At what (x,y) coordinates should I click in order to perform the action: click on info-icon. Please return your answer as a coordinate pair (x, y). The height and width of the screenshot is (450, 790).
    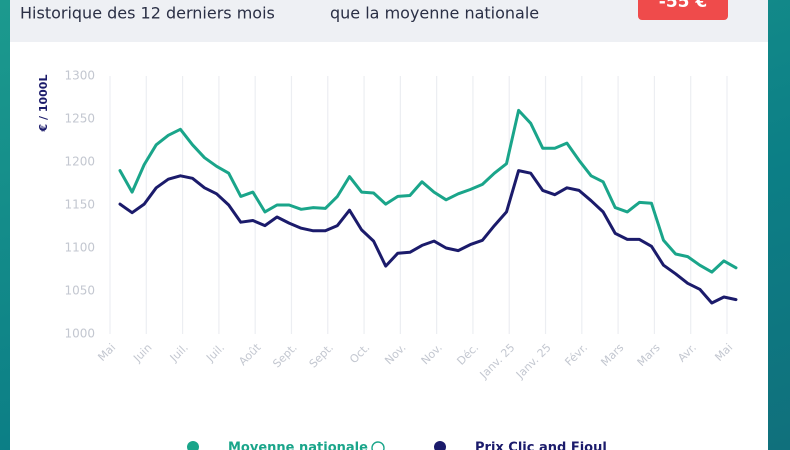
    Looking at the image, I should click on (378, 445).